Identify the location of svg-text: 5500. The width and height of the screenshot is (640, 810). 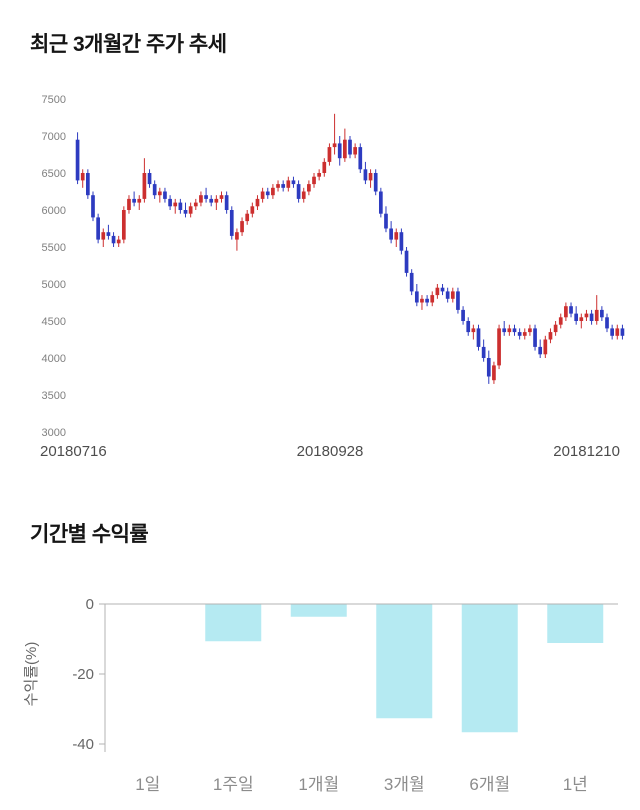
(54, 248).